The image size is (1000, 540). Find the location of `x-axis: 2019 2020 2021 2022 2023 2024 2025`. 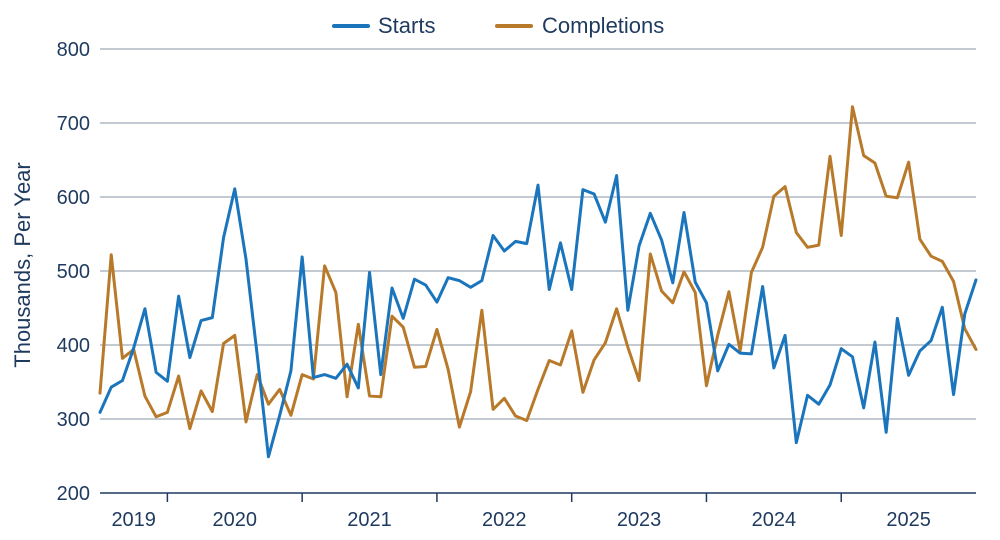

x-axis: 2019 2020 2021 2022 2023 2024 2025 is located at coordinates (538, 511).